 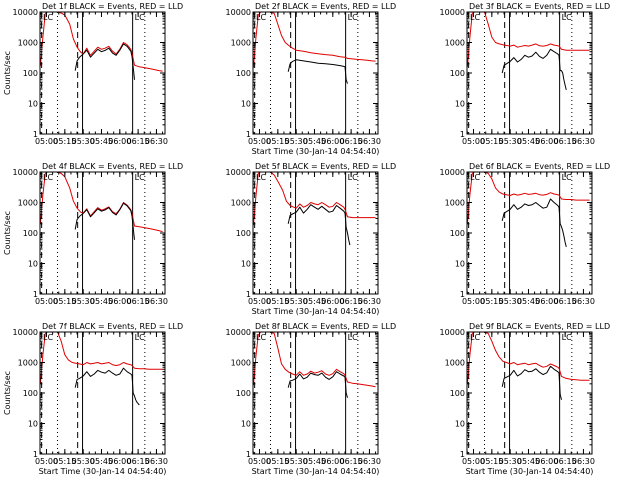 What do you see at coordinates (7, 233) in the screenshot?
I see `y-axis-label: Counts/sec` at bounding box center [7, 233].